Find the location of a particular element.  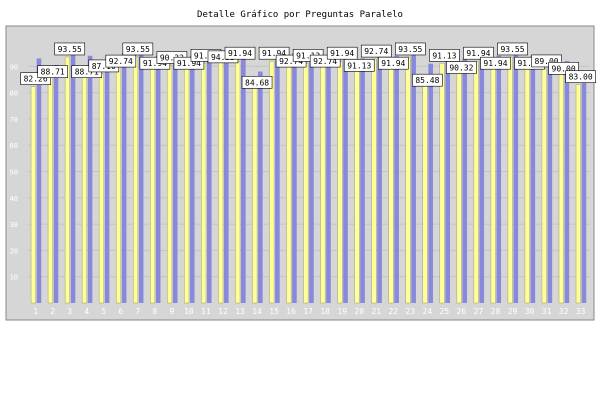

x-tick-label: 23 is located at coordinates (411, 311).